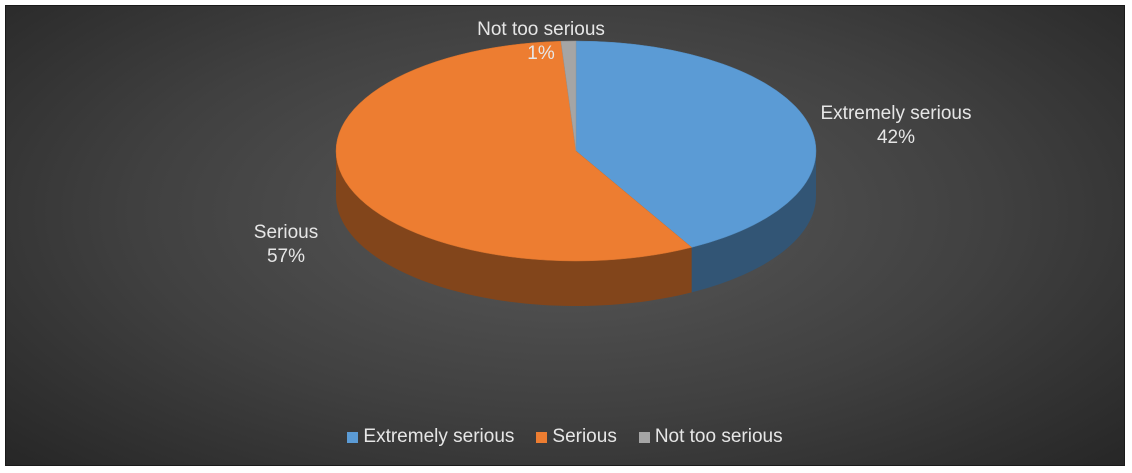 The image size is (1132, 473). What do you see at coordinates (696, 144) in the screenshot?
I see `pie-slice-extremely-serious` at bounding box center [696, 144].